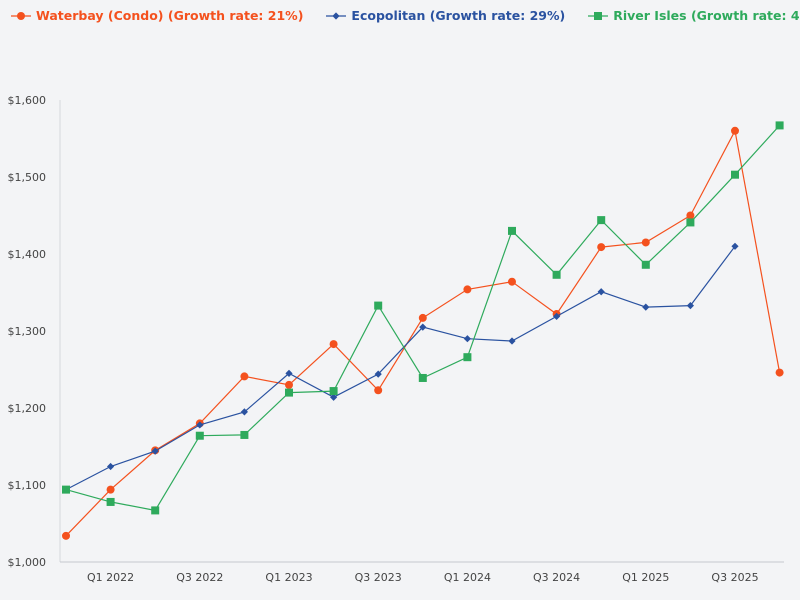  I want to click on y-tick-label: $1,300, so click(27, 331).